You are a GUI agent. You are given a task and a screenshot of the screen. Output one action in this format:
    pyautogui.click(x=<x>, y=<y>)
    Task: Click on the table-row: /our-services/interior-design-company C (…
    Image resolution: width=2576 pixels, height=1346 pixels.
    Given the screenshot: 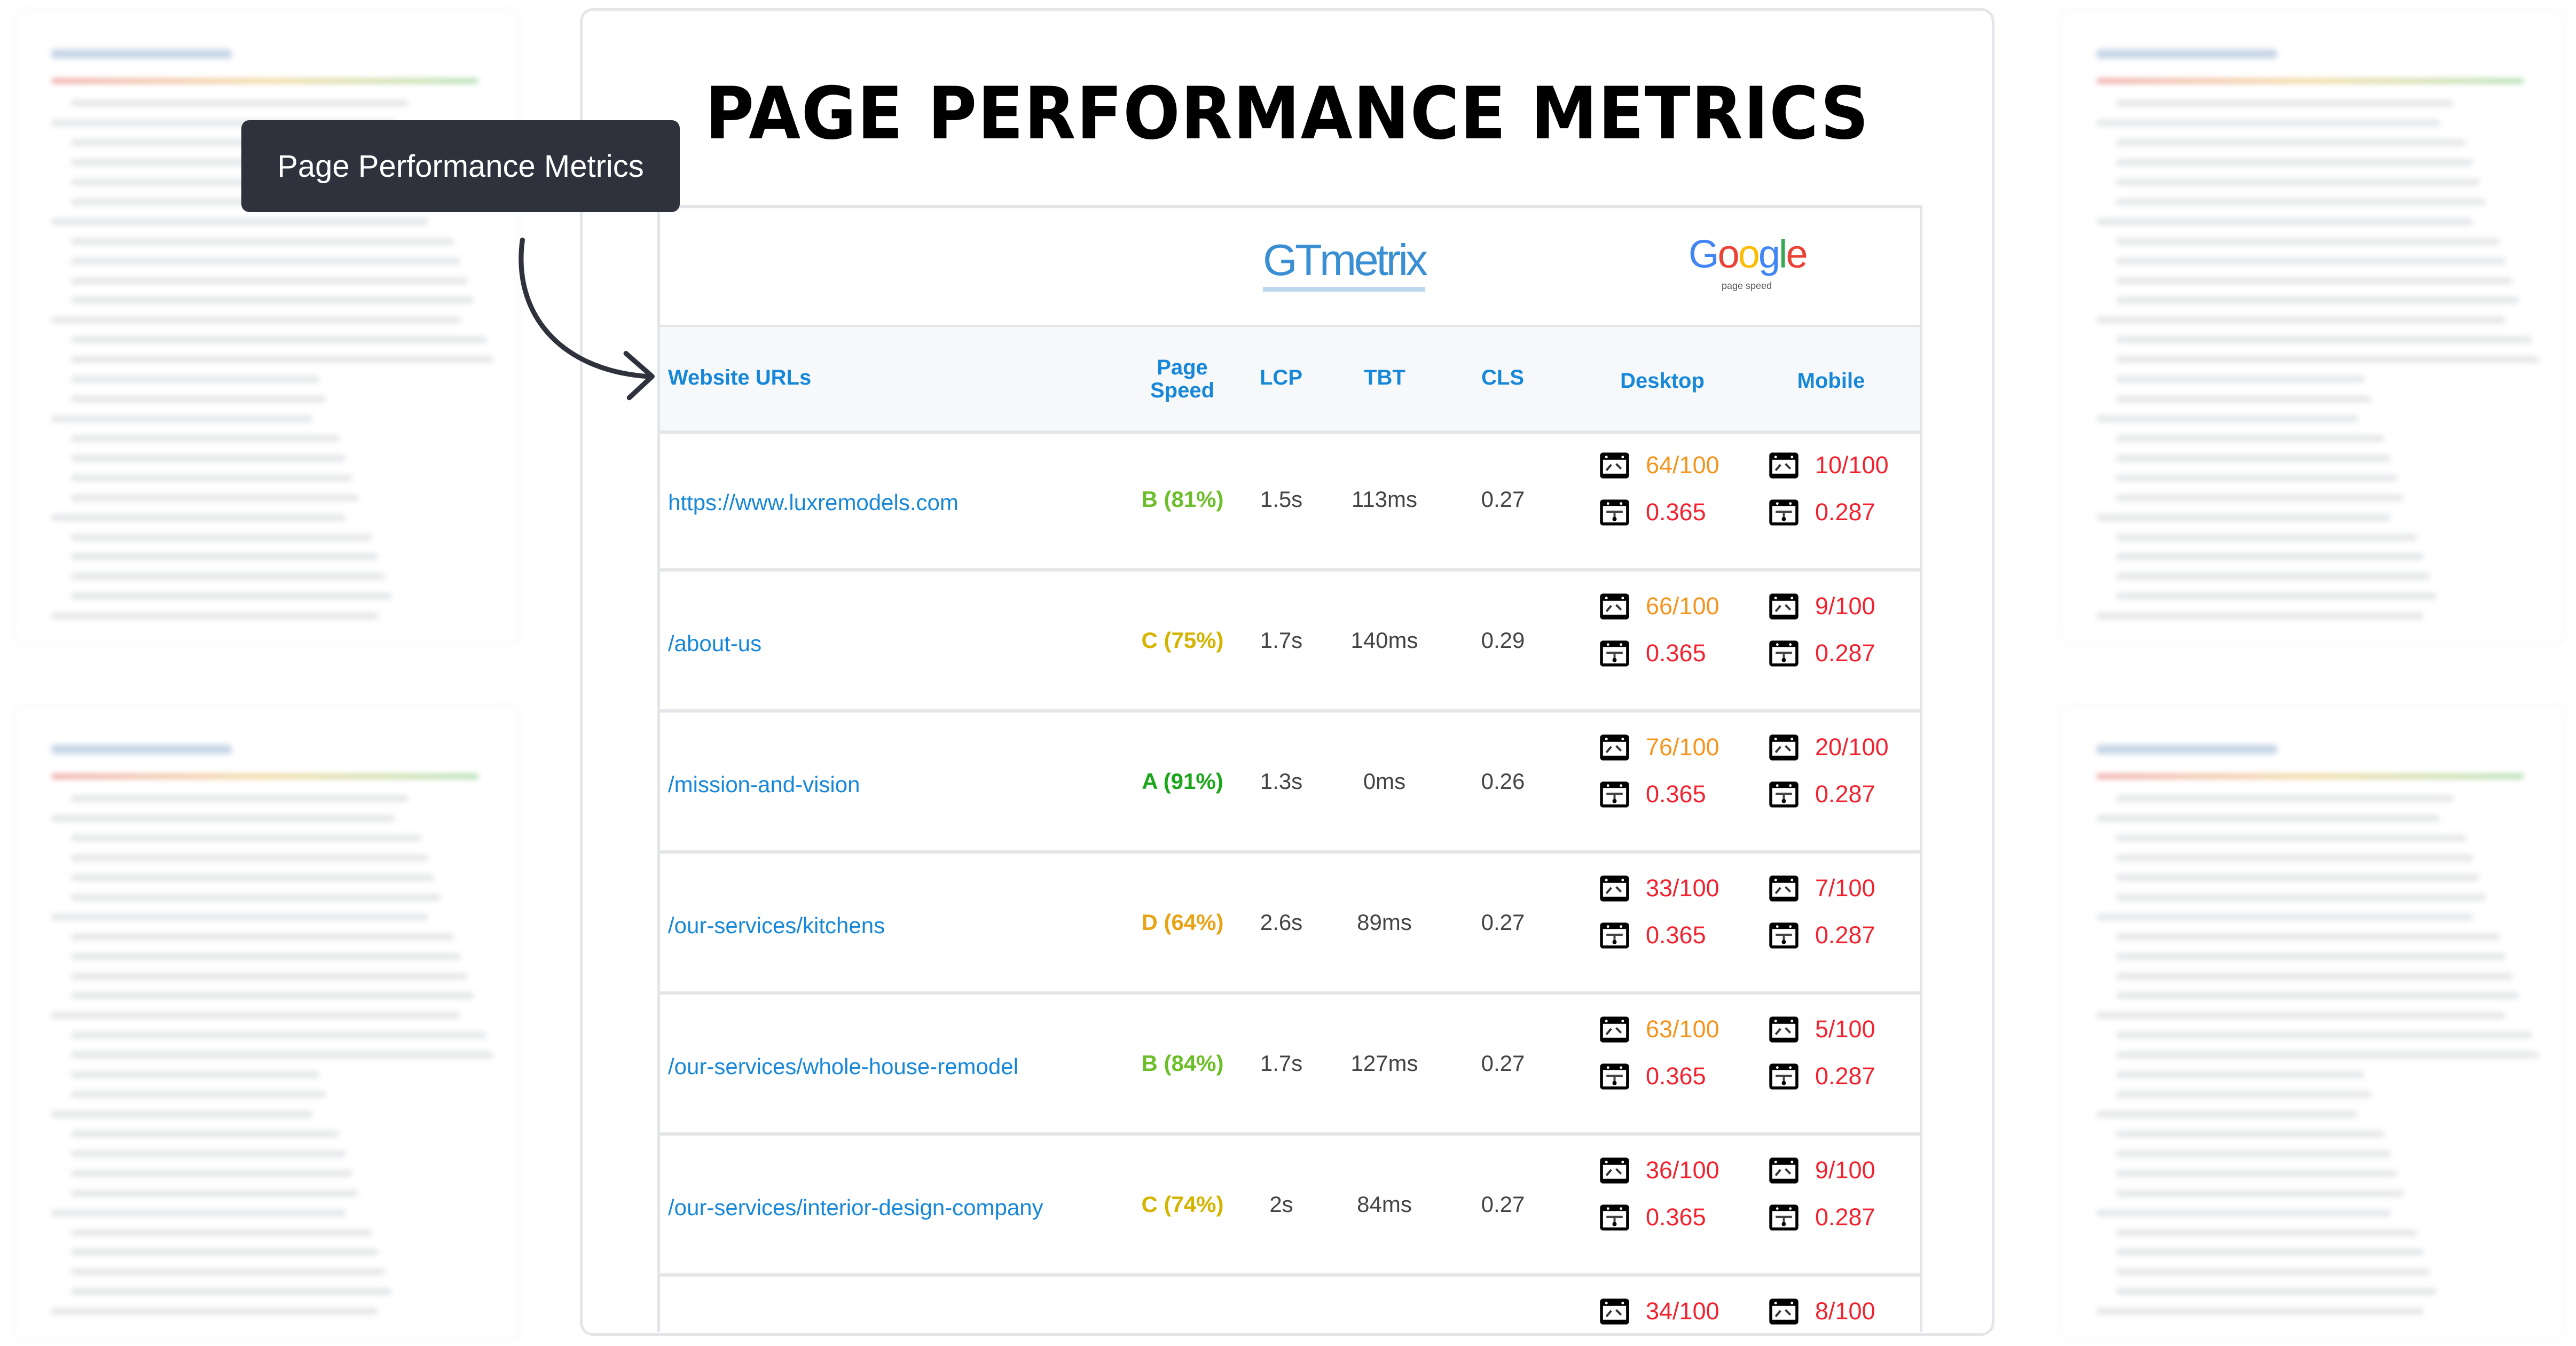 What is the action you would take?
    pyautogui.click(x=1290, y=1206)
    